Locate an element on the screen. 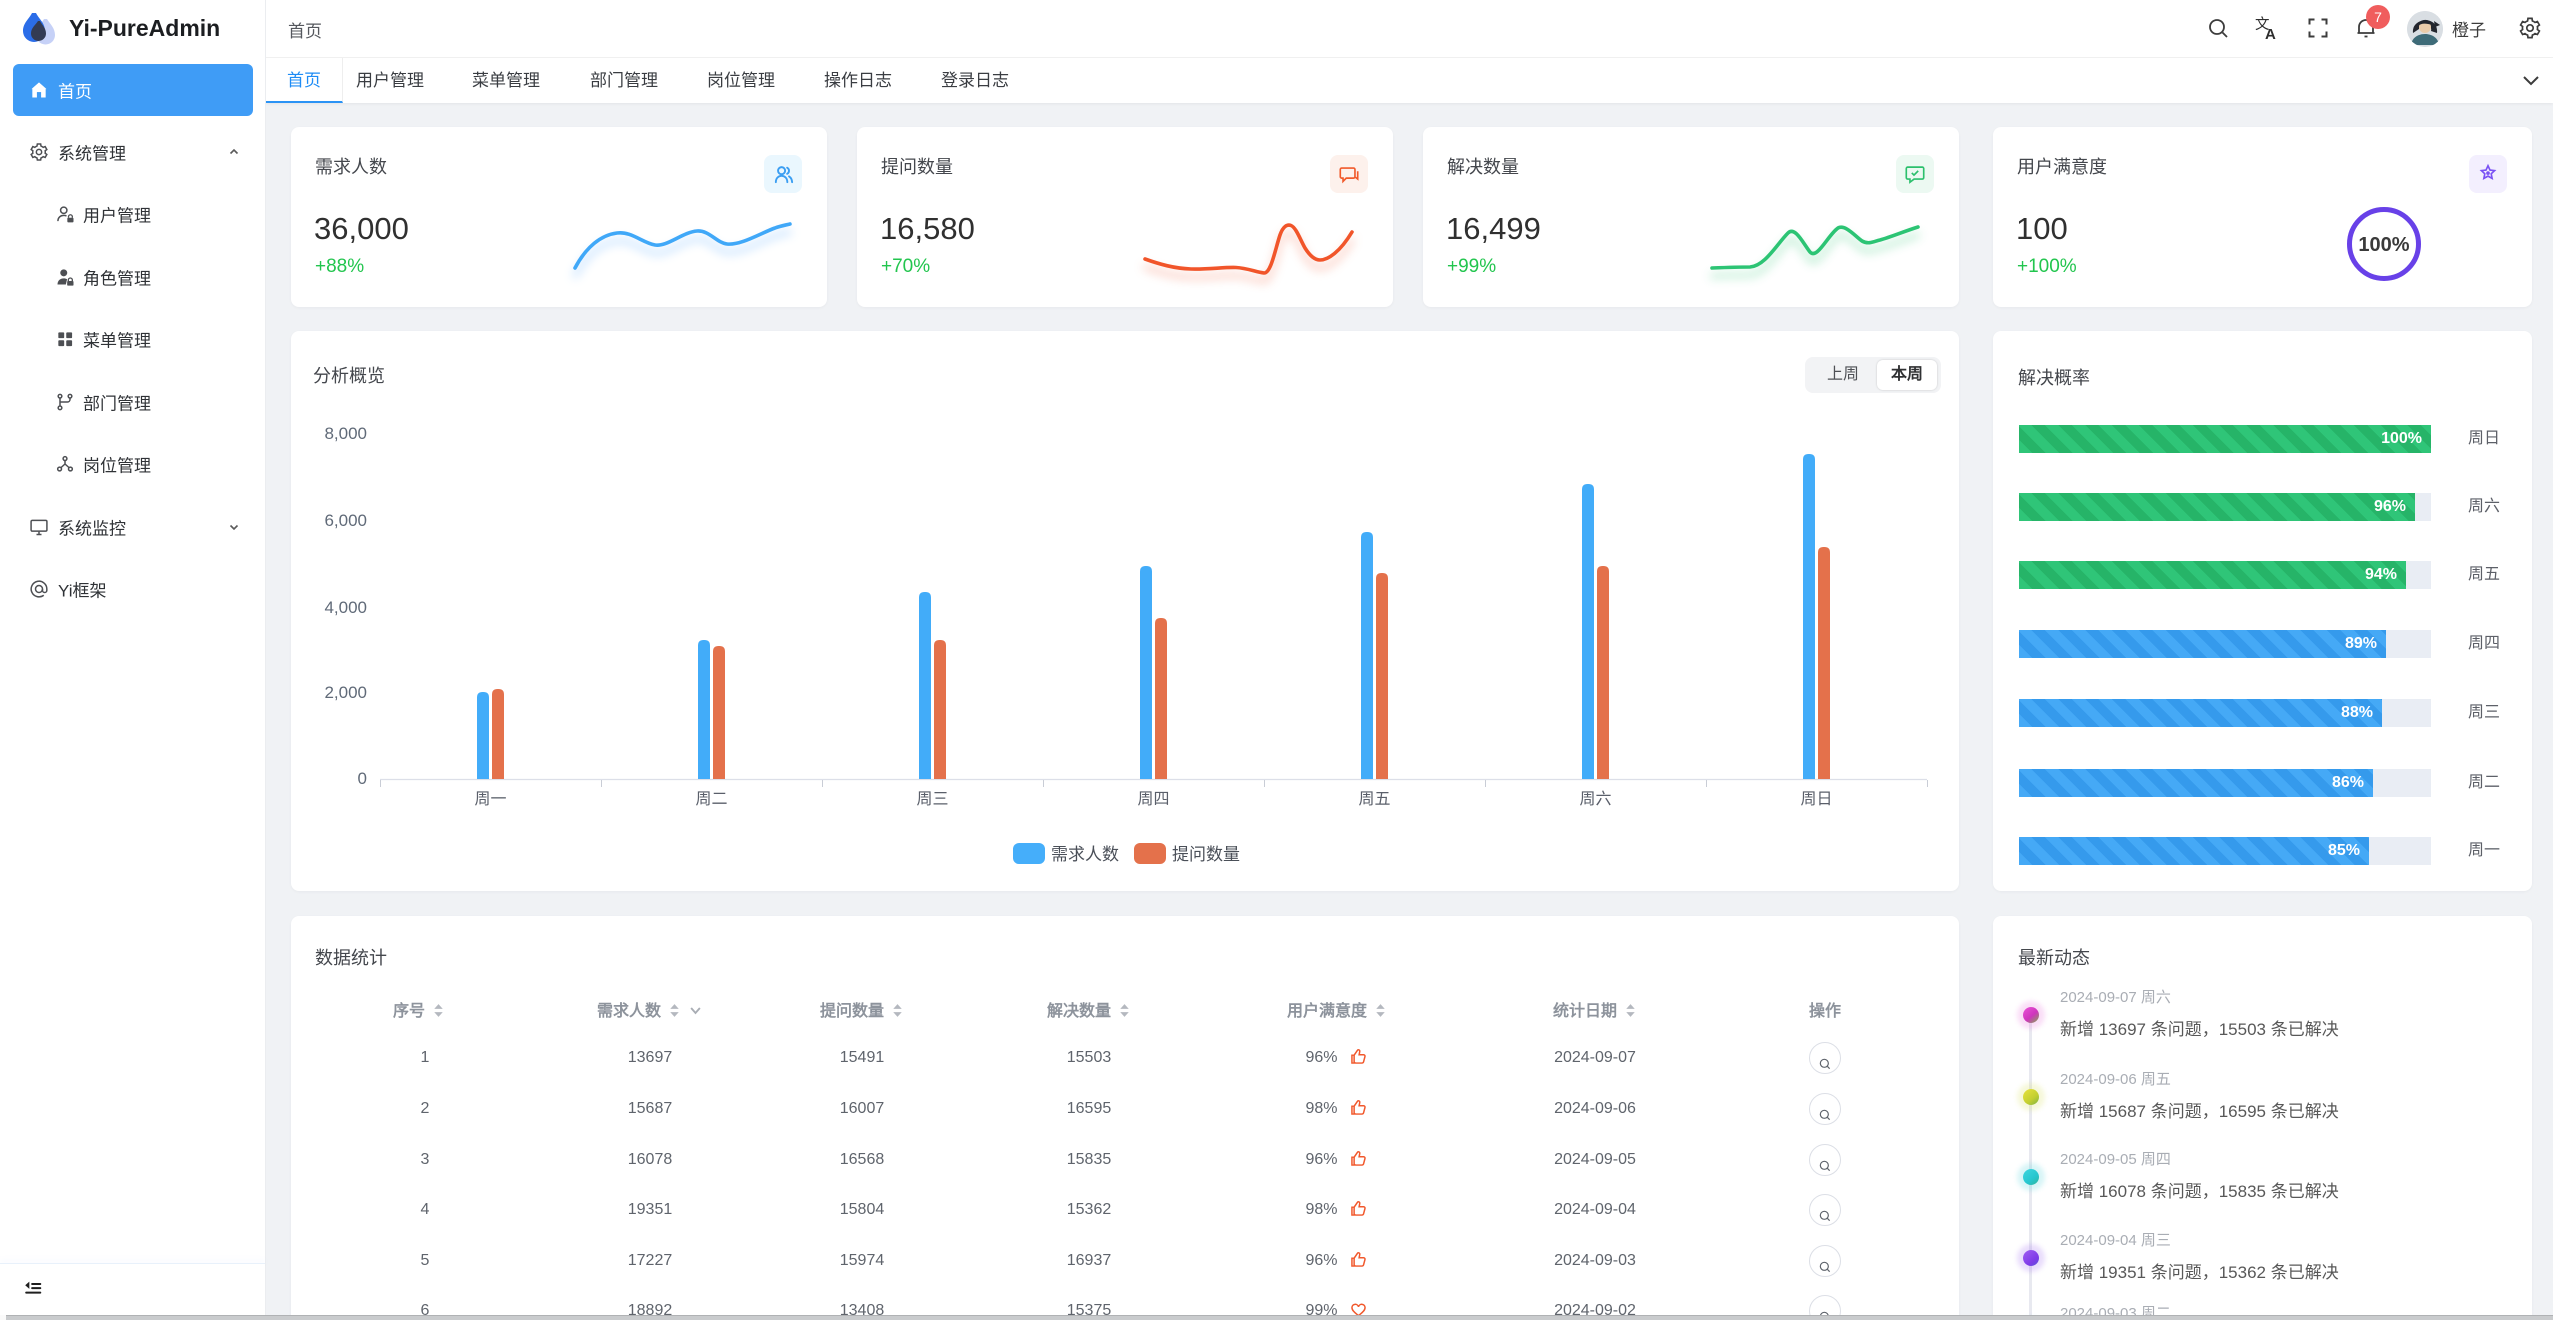 This screenshot has width=2553, height=1320. svg-text: 提问数量 is located at coordinates (1206, 854).